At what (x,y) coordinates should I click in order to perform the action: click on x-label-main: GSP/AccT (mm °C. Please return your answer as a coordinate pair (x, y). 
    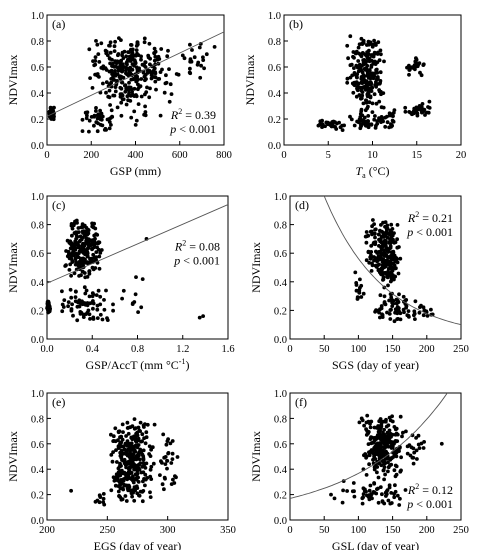
    Looking at the image, I should click on (132, 365).